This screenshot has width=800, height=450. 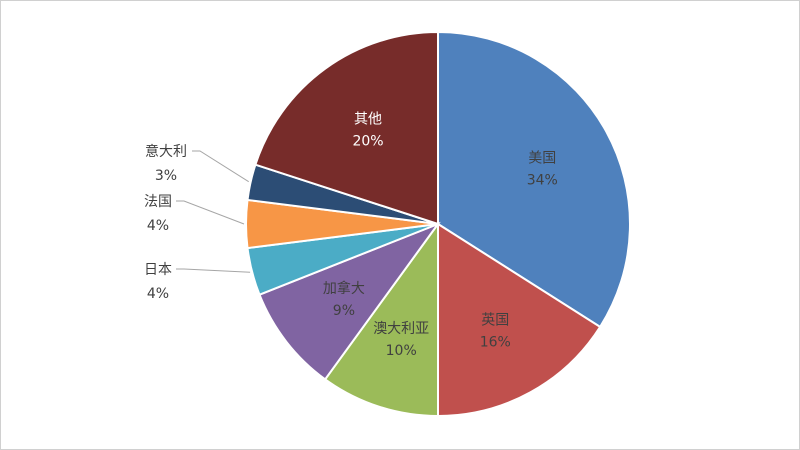 I want to click on slice-value-label-4: 4%, so click(x=158, y=294).